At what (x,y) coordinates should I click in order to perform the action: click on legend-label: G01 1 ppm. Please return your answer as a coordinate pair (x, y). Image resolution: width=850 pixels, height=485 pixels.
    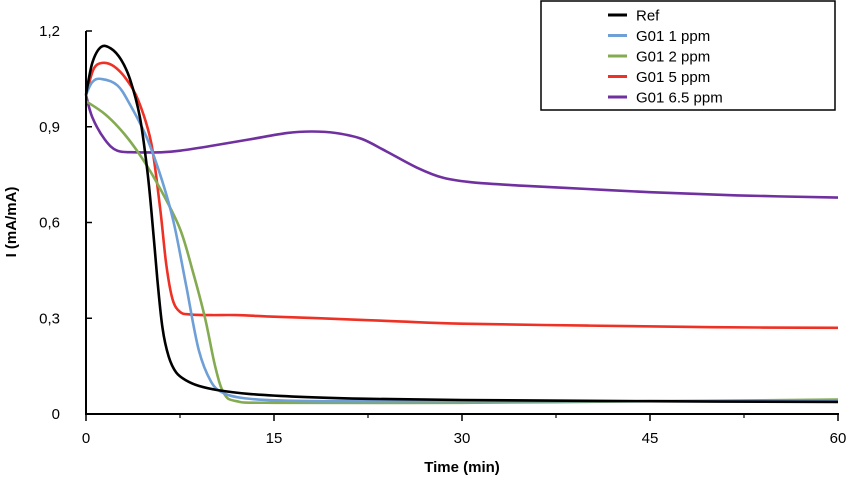
    Looking at the image, I should click on (673, 36).